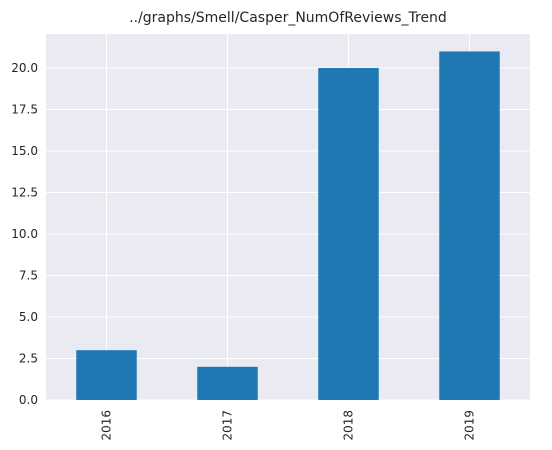 The width and height of the screenshot is (552, 450). I want to click on y-tick-label: 10.0, so click(24, 234).